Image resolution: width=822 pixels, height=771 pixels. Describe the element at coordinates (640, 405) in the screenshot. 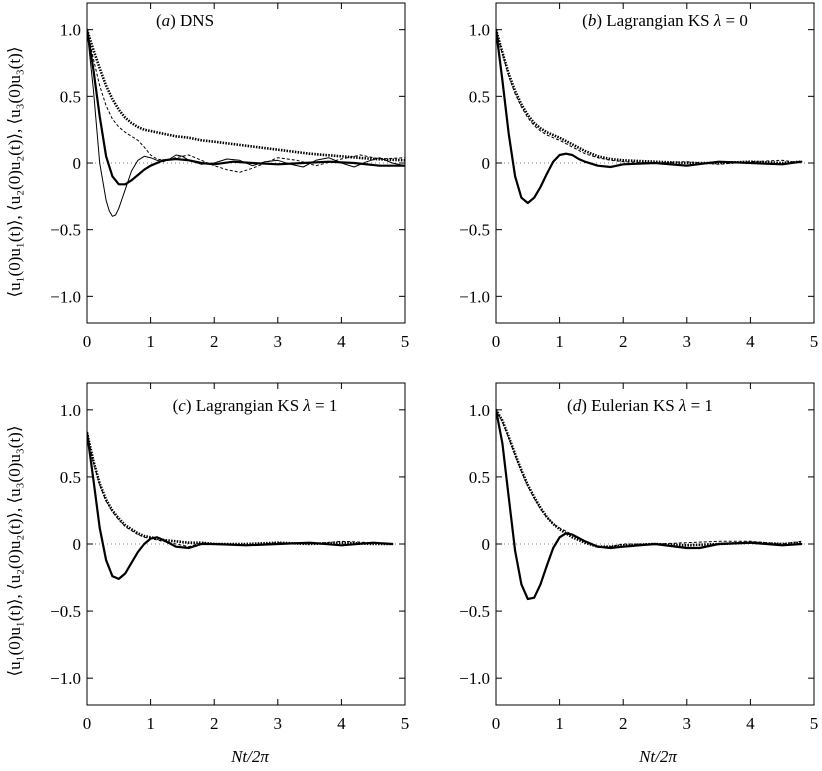

I see `panel-label: (d) Eulerian KS λ = 1` at that location.